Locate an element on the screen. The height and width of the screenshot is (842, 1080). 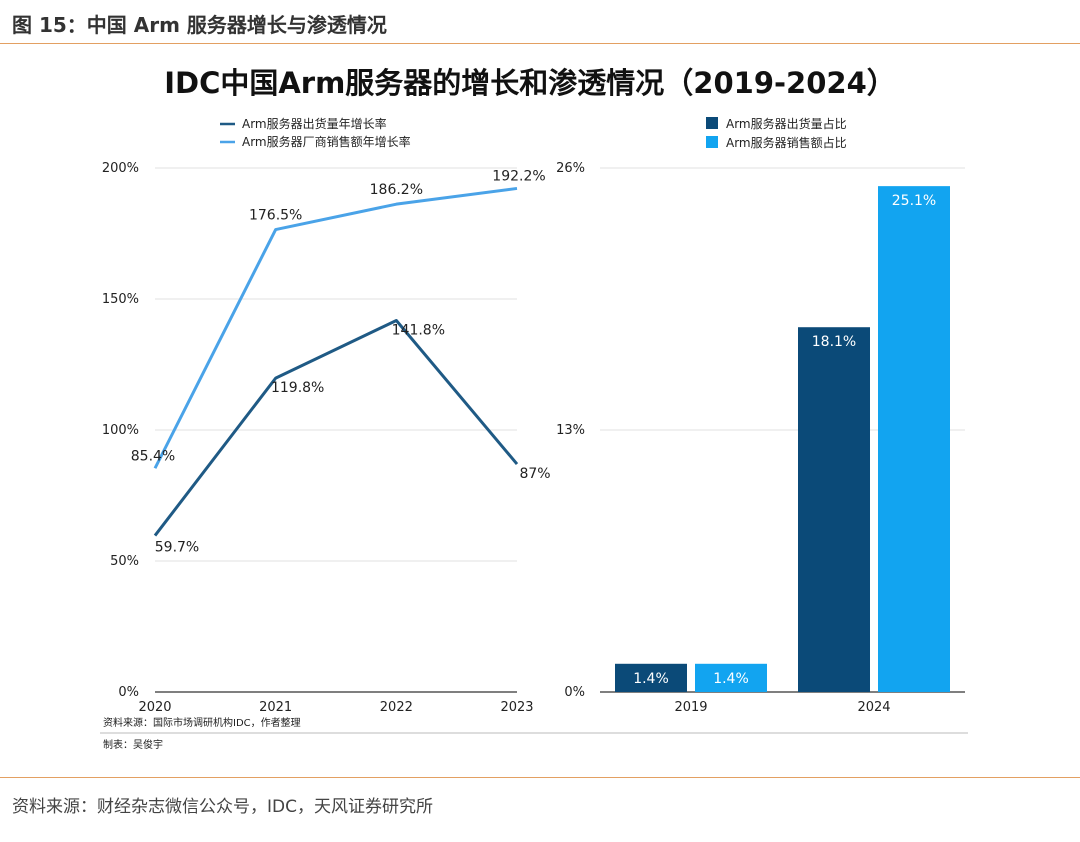
y-tick-label: 200% is located at coordinates (120, 168).